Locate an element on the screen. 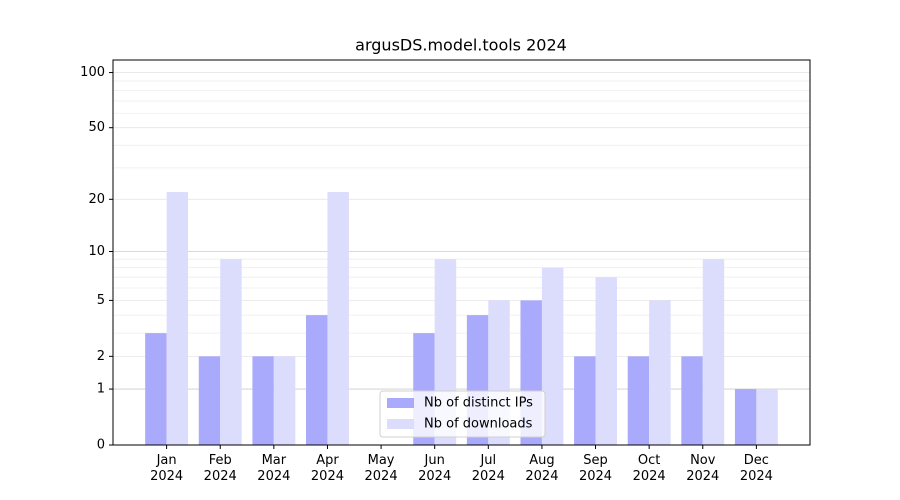 This screenshot has height=500, width=900. legend: Nb of distinct IPs Nb of downloads is located at coordinates (462, 414).